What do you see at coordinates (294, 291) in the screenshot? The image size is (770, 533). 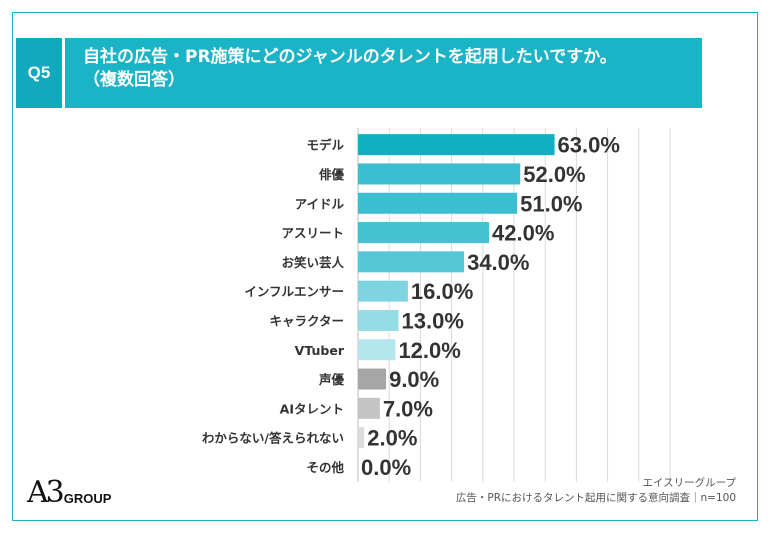 I see `category-label: インフルエンサー` at bounding box center [294, 291].